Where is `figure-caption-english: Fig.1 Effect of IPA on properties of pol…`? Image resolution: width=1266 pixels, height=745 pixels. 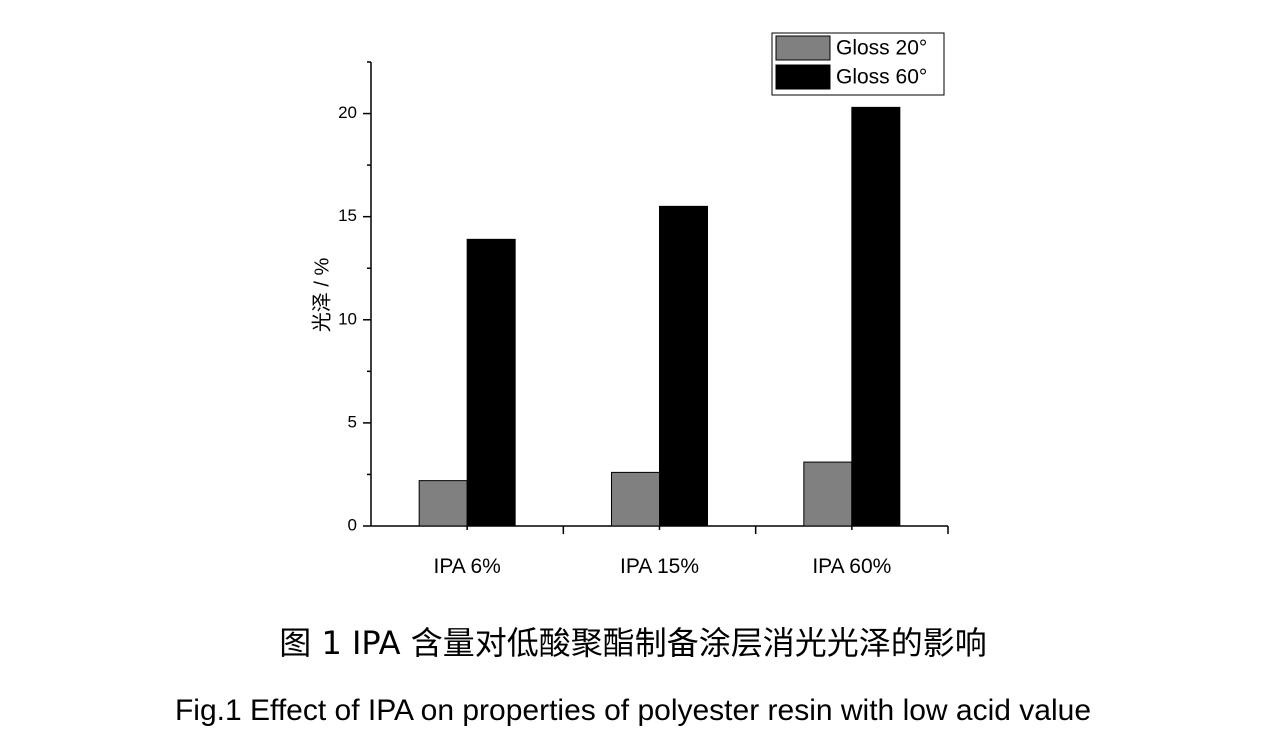
figure-caption-english: Fig.1 Effect of IPA on properties of pol… is located at coordinates (633, 710).